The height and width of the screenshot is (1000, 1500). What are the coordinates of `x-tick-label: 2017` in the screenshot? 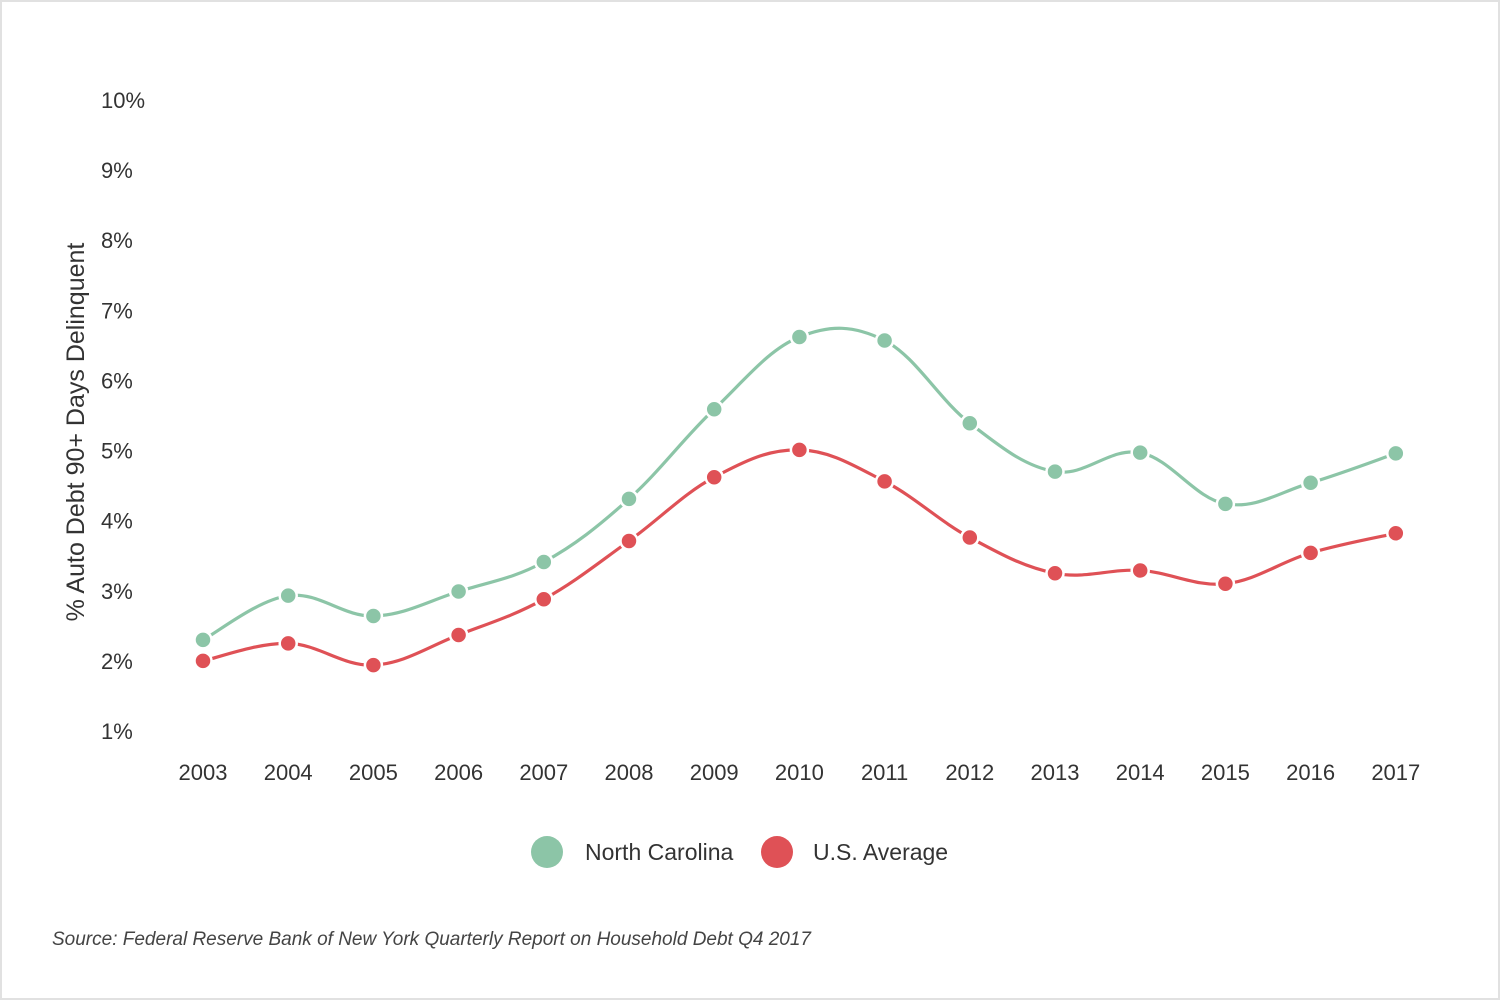 It's located at (1395, 772).